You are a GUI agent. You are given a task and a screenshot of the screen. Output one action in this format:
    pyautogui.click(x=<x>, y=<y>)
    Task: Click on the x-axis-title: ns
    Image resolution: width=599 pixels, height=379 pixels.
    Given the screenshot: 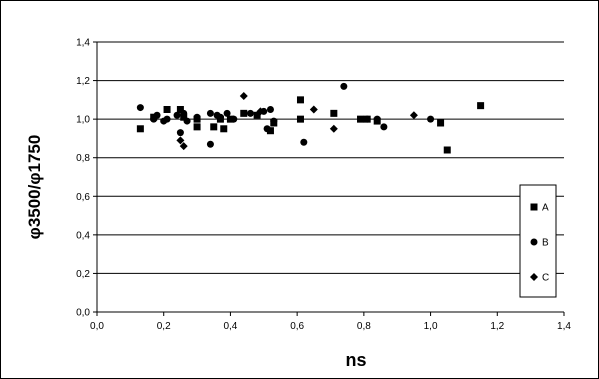 What is the action you would take?
    pyautogui.click(x=355, y=360)
    